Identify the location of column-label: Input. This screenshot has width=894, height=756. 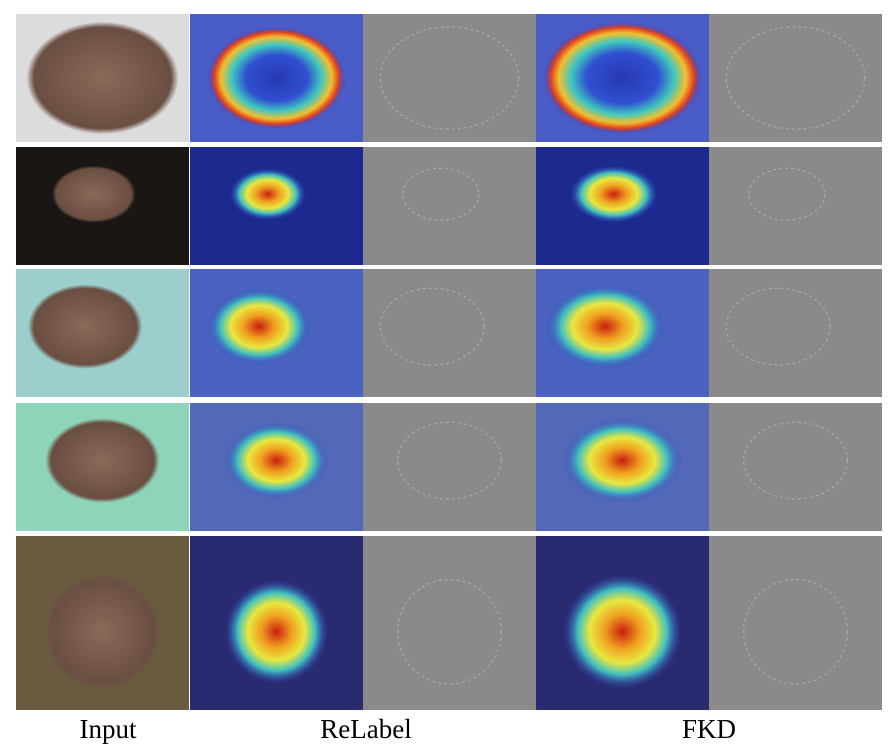
(108, 729).